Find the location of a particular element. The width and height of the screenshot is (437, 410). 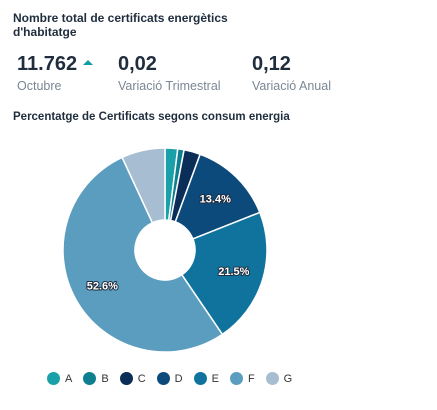

legend-label: F is located at coordinates (251, 378).